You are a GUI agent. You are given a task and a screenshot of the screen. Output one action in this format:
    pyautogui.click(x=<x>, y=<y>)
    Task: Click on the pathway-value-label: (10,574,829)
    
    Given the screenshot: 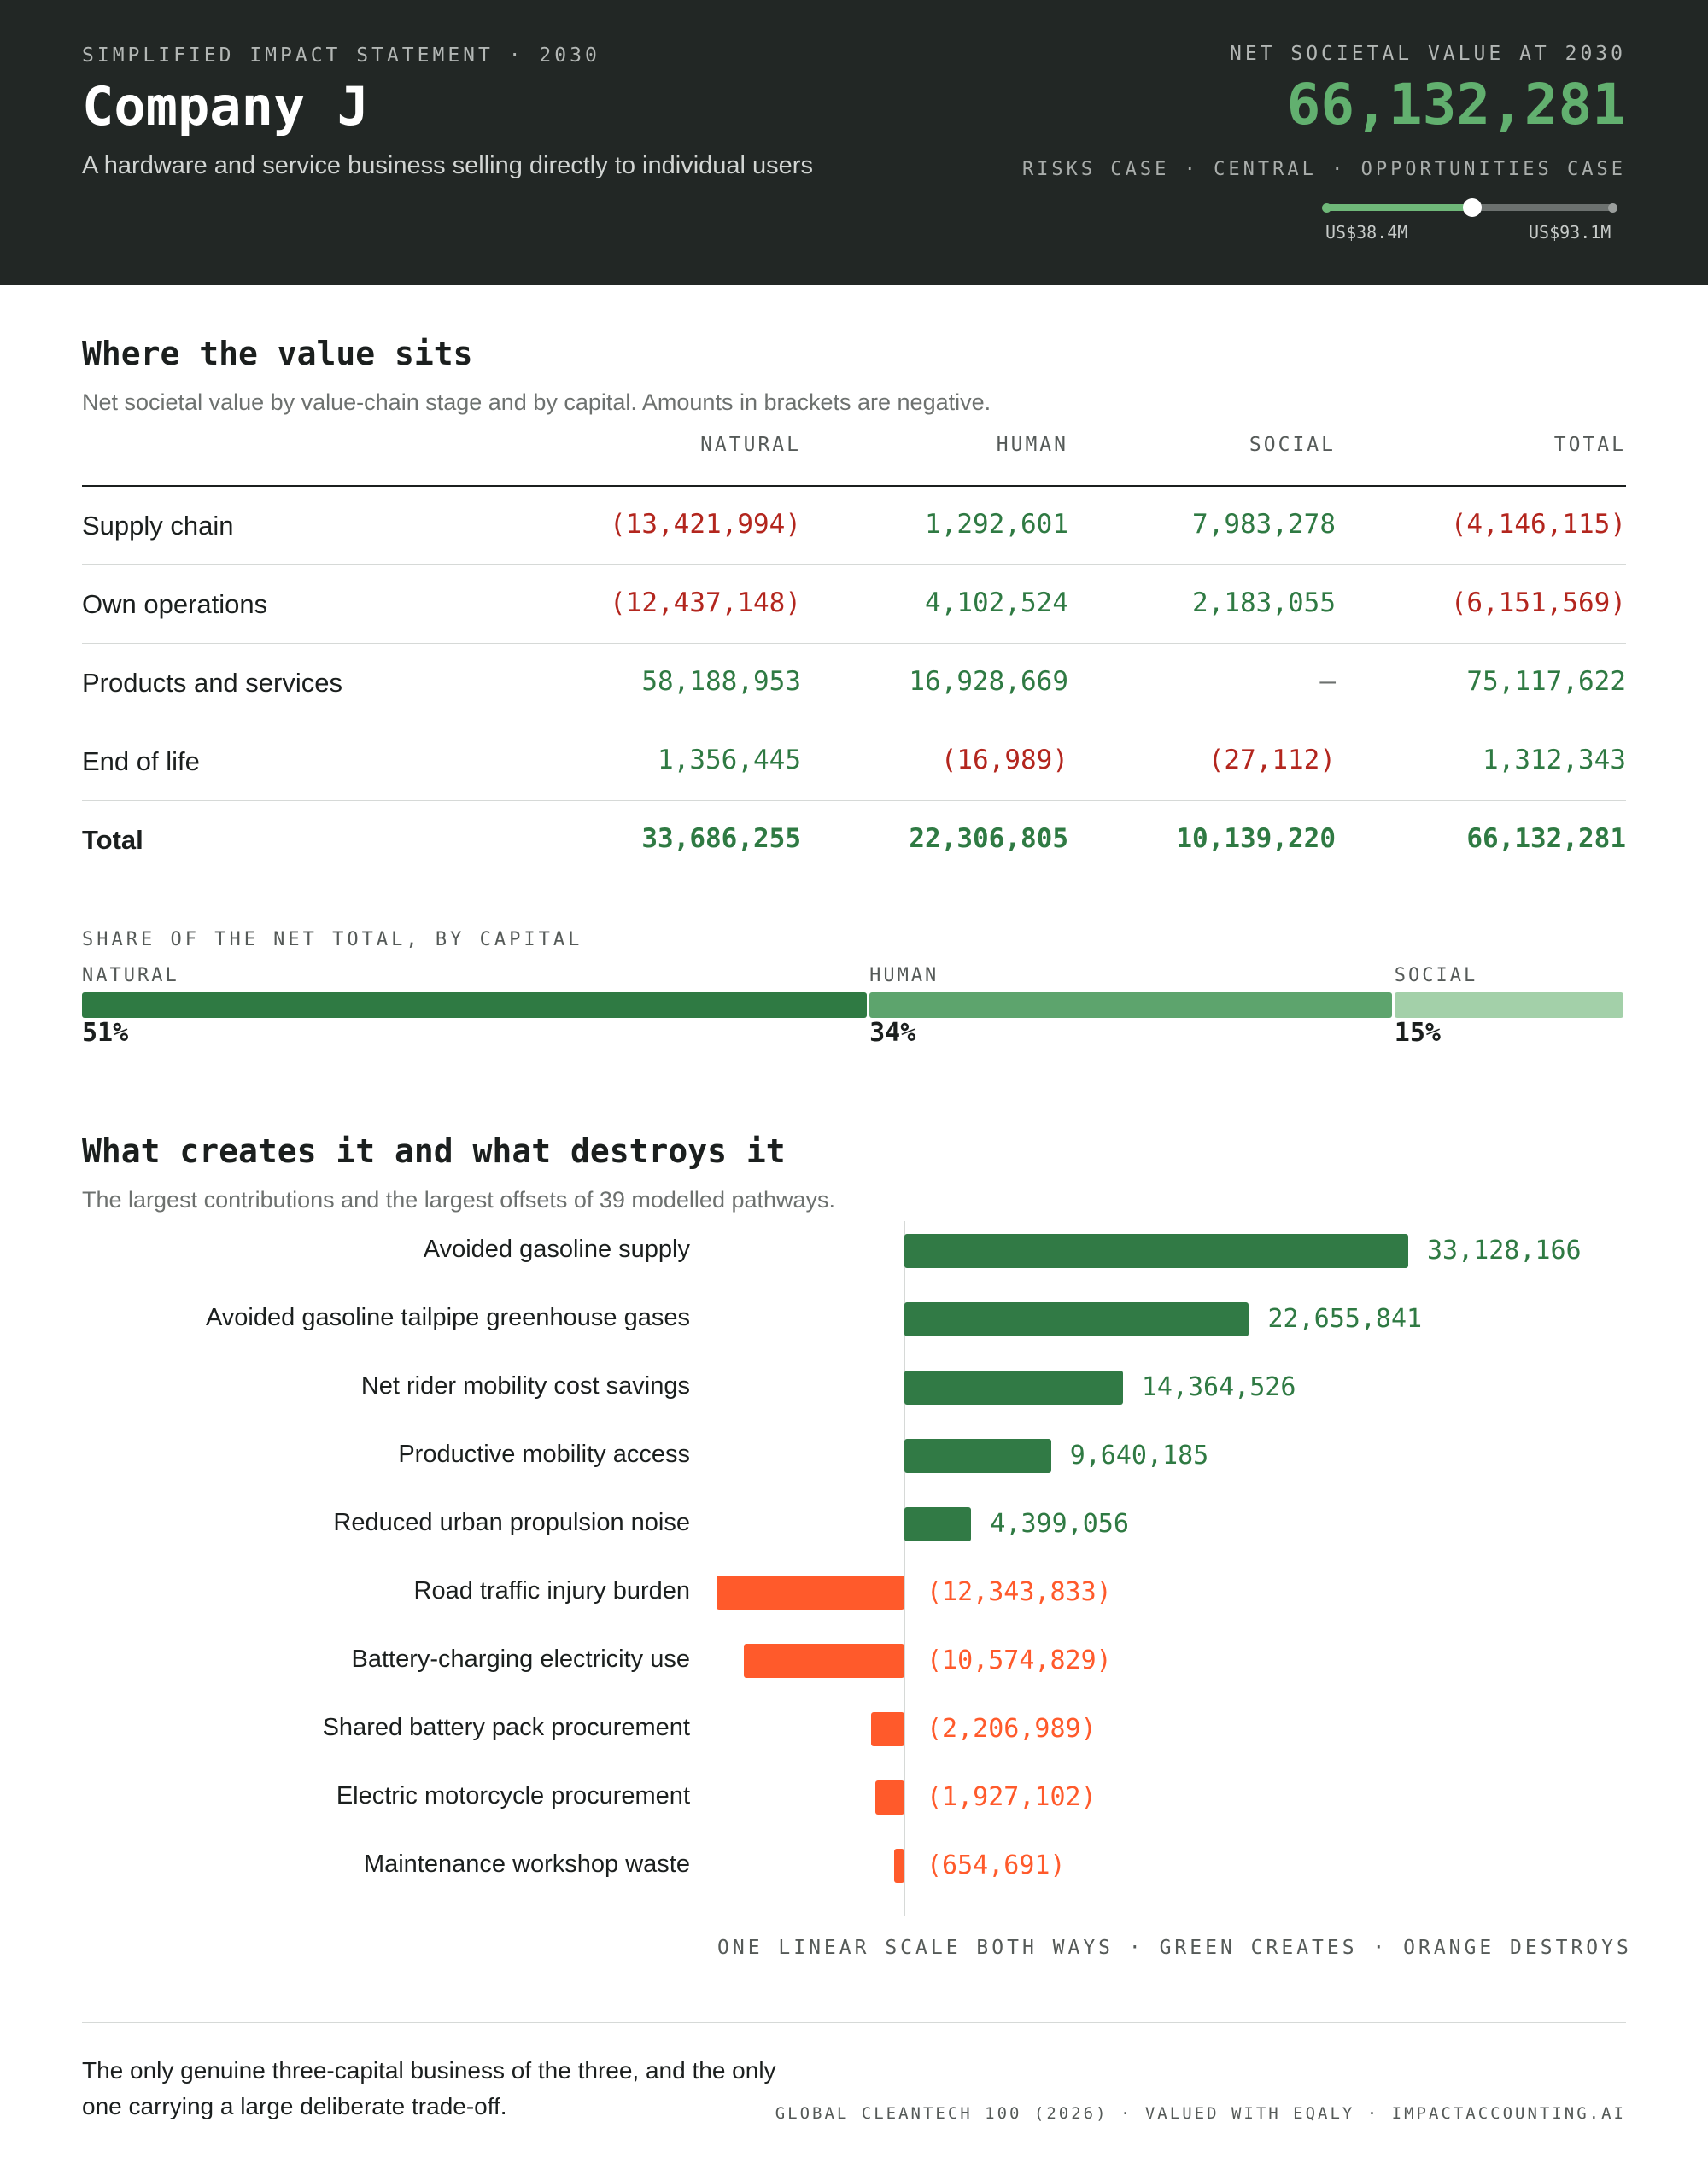 What is the action you would take?
    pyautogui.click(x=1019, y=1660)
    